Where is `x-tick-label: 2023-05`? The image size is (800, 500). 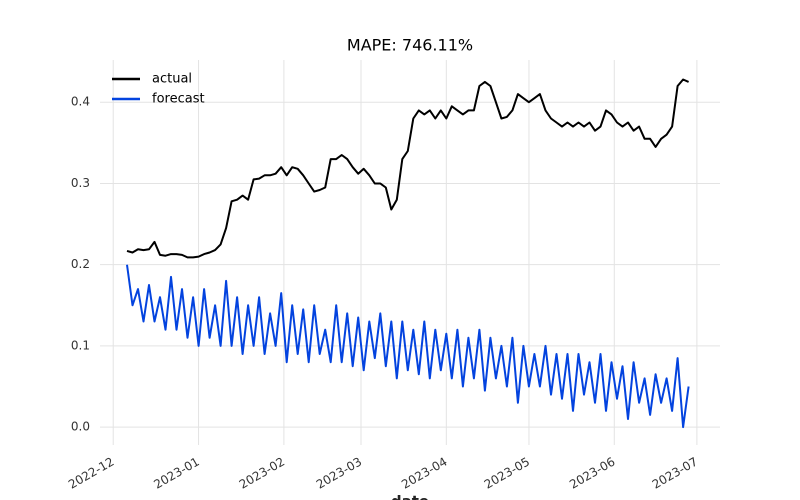
x-tick-label: 2023-05 is located at coordinates (507, 473).